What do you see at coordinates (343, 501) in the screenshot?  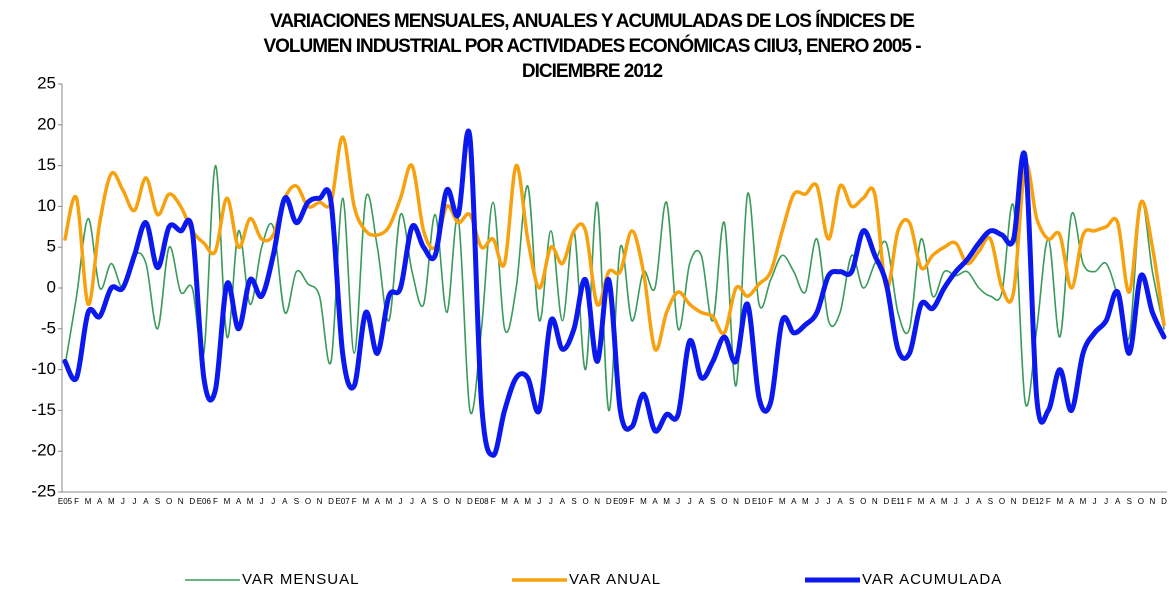 I see `x-tick-label: E07` at bounding box center [343, 501].